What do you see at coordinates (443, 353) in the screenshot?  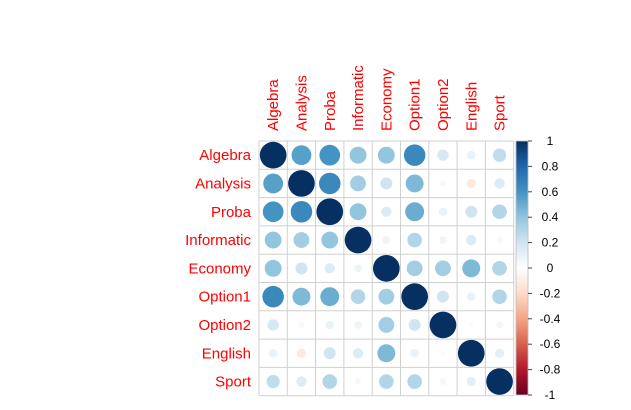 I see `corr-circle-english-option2` at bounding box center [443, 353].